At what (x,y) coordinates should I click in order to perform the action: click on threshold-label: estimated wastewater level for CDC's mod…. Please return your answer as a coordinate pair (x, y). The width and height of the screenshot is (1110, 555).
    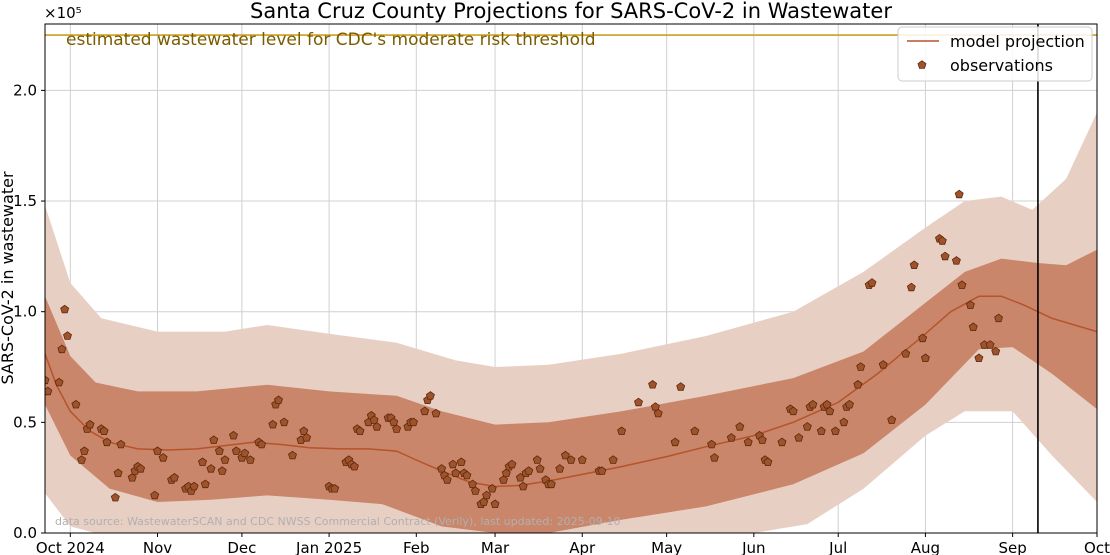
    Looking at the image, I should click on (331, 40).